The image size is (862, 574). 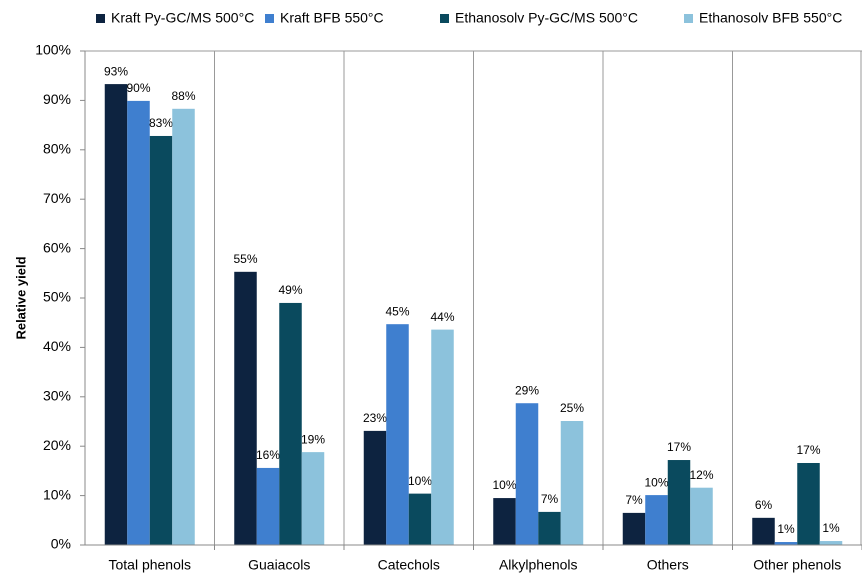 What do you see at coordinates (57, 396) in the screenshot?
I see `y-tick-label: 30%` at bounding box center [57, 396].